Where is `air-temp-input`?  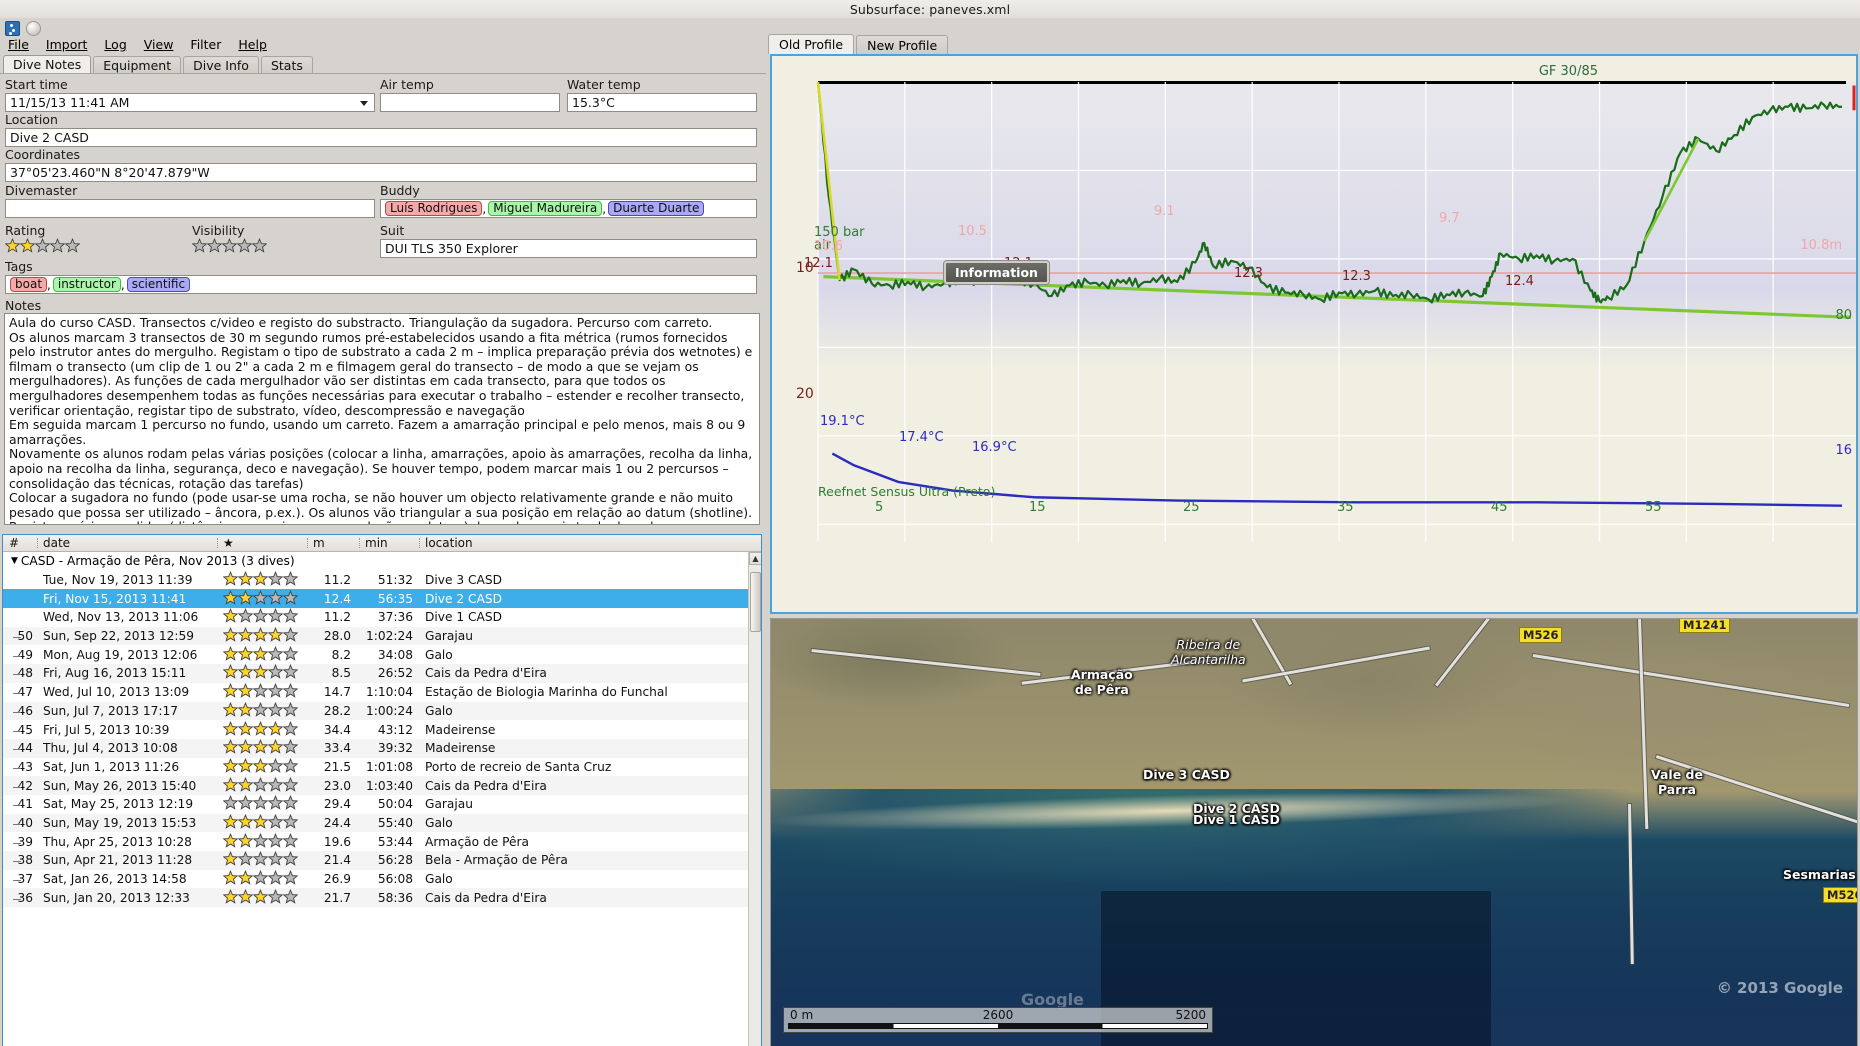 air-temp-input is located at coordinates (470, 102).